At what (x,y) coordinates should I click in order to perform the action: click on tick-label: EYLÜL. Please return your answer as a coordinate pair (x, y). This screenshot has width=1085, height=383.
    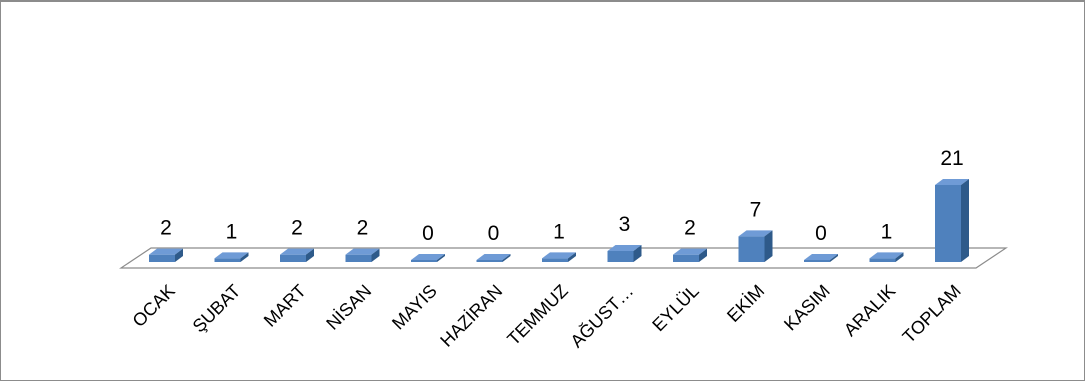
    Looking at the image, I should click on (675, 308).